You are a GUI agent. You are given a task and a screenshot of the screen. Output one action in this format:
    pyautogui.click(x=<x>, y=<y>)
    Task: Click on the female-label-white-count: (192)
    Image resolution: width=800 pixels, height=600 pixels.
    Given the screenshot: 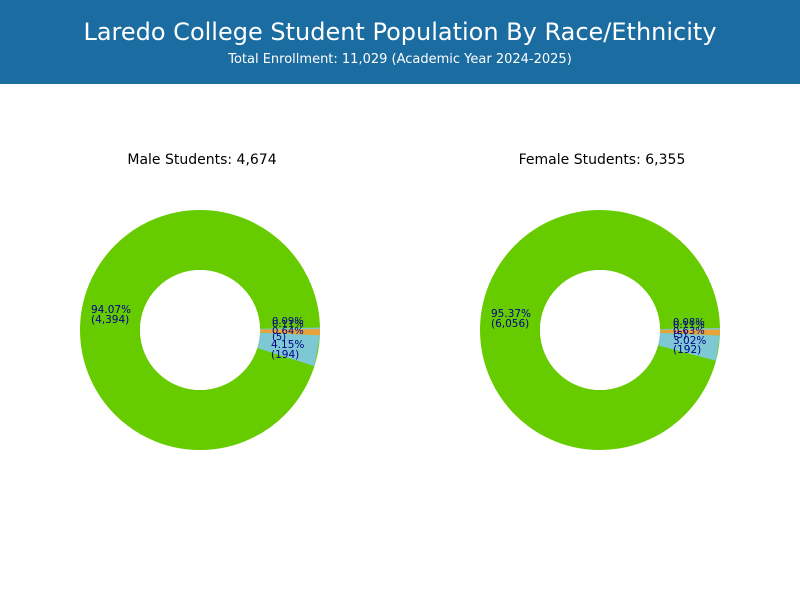 What is the action you would take?
    pyautogui.click(x=687, y=350)
    